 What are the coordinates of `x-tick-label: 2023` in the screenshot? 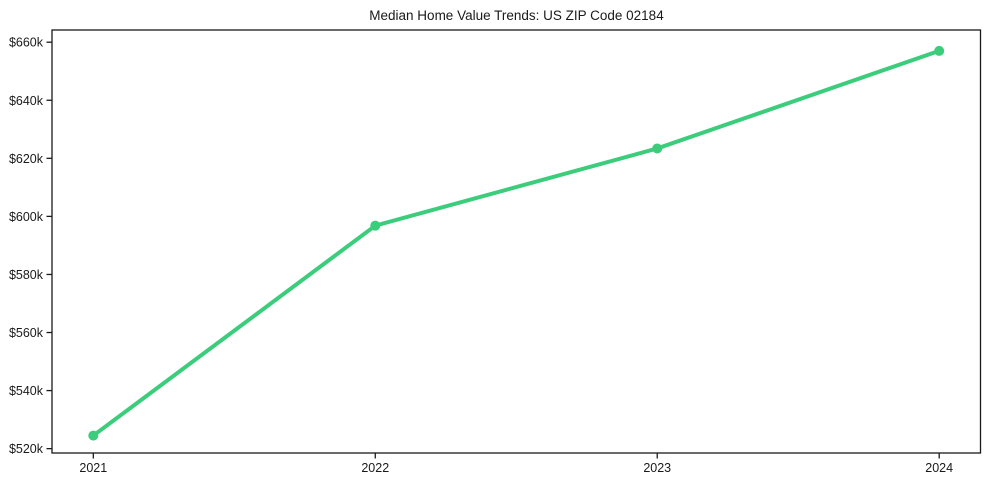 It's located at (657, 468).